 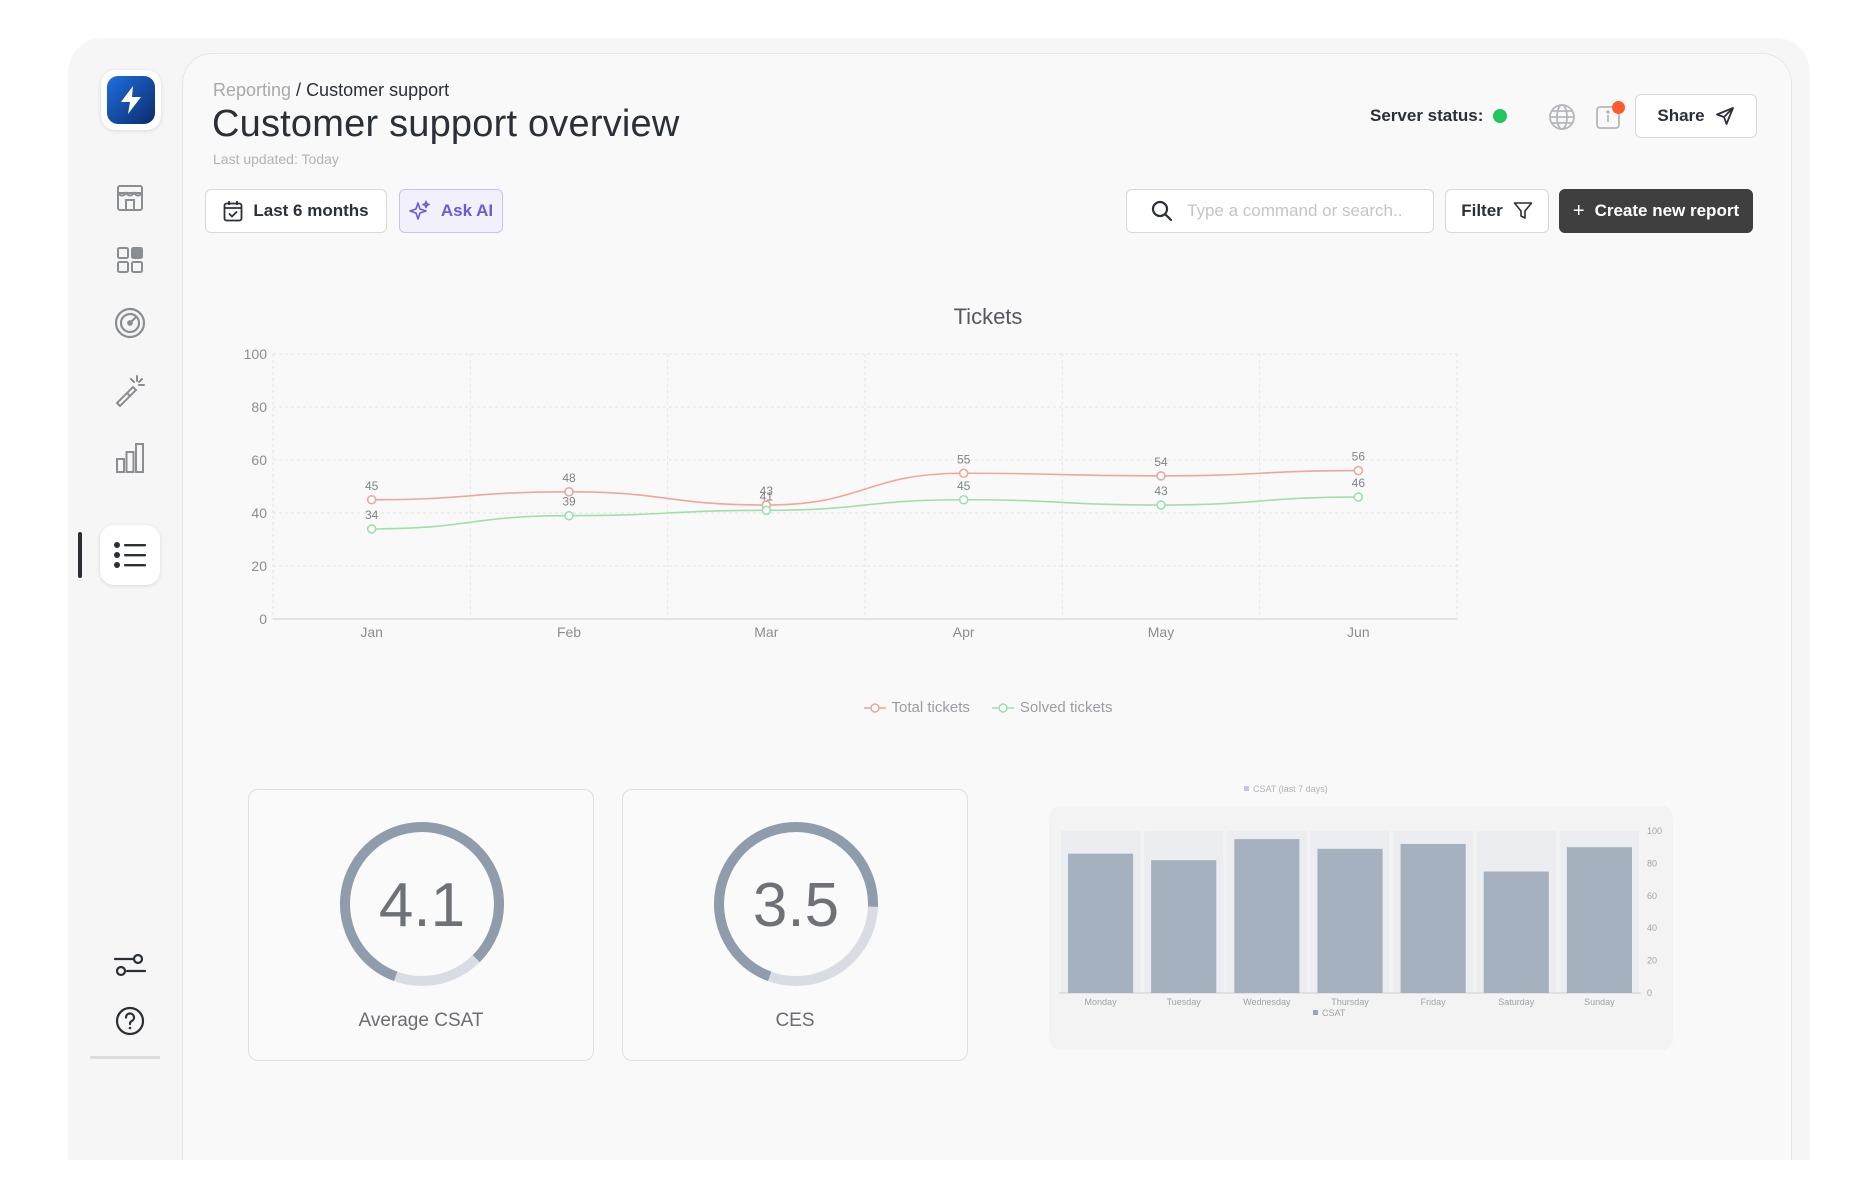 I want to click on settings-sliders-icon, so click(x=130, y=965).